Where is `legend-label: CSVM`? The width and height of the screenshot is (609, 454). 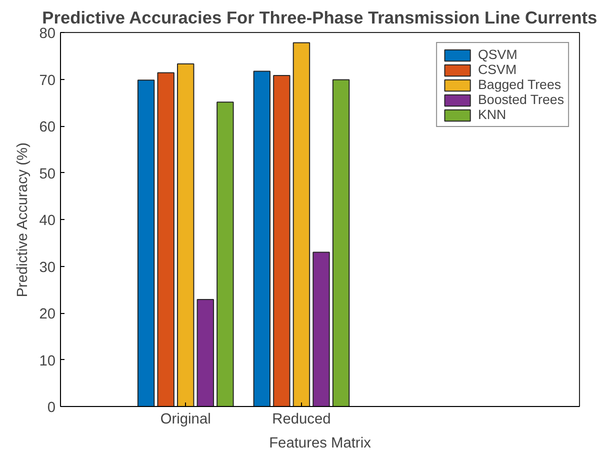 legend-label: CSVM is located at coordinates (497, 69).